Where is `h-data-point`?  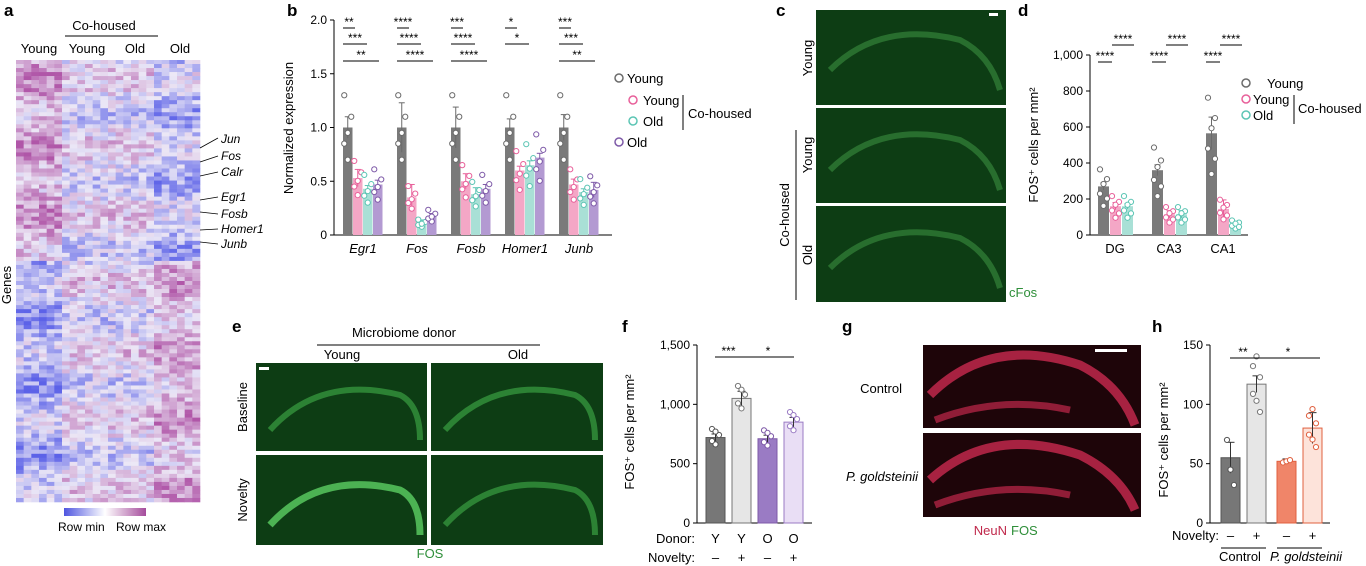
h-data-point is located at coordinates (1312, 439).